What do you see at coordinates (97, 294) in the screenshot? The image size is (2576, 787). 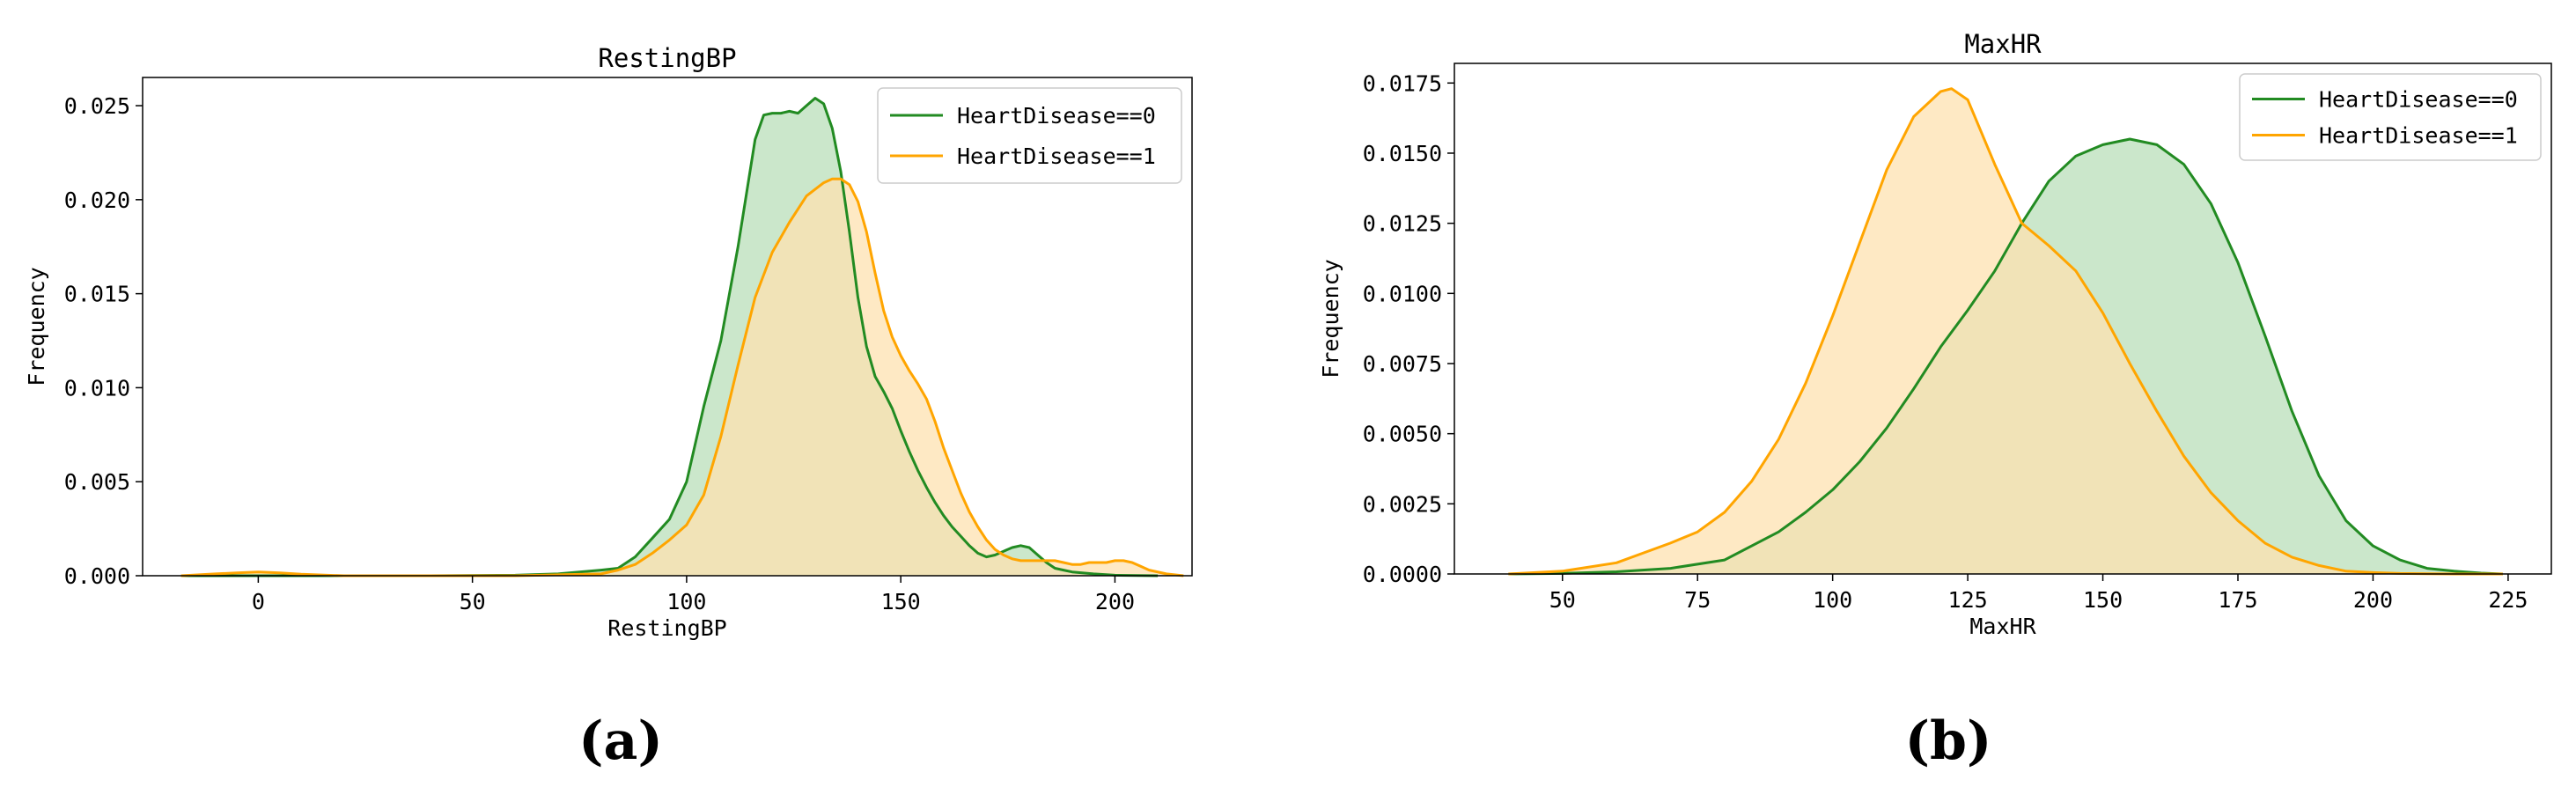 I see `chart-0-y-tick-label: 0.015` at bounding box center [97, 294].